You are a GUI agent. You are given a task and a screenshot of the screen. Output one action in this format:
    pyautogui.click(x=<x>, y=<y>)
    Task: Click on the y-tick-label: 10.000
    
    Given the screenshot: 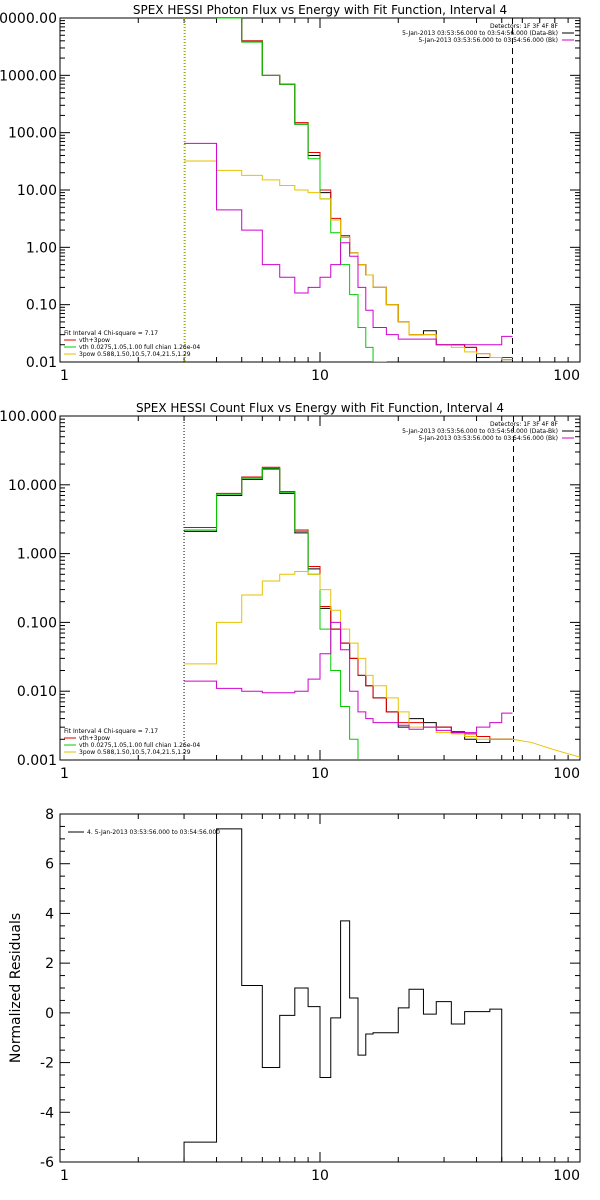 What is the action you would take?
    pyautogui.click(x=32, y=486)
    